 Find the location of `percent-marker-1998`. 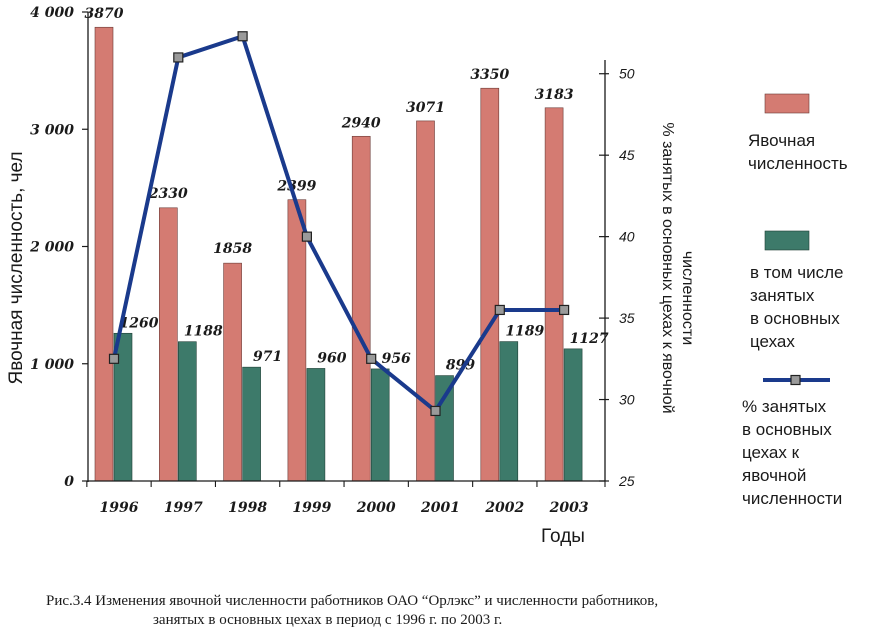

percent-marker-1998 is located at coordinates (242, 36).